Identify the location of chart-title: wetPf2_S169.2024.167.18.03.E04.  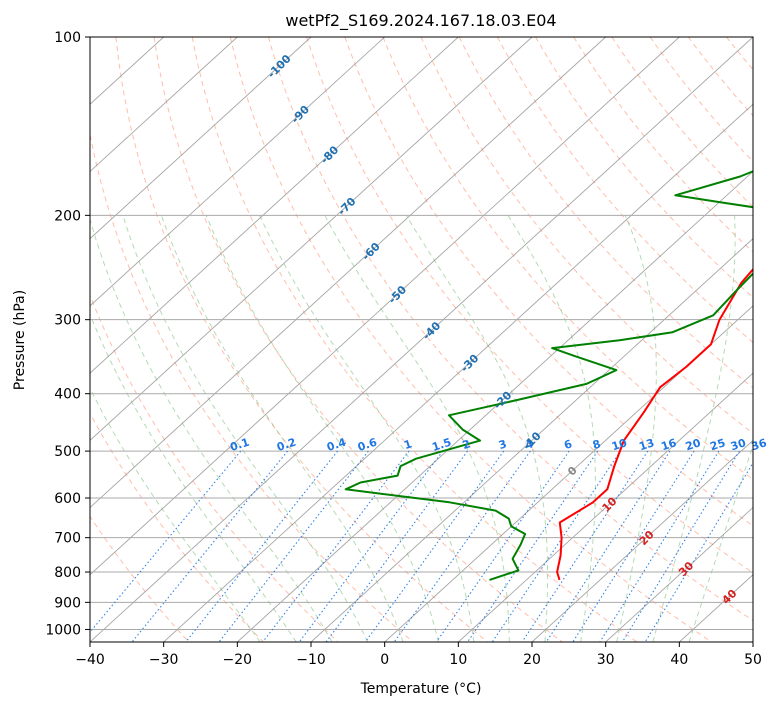
(420, 21).